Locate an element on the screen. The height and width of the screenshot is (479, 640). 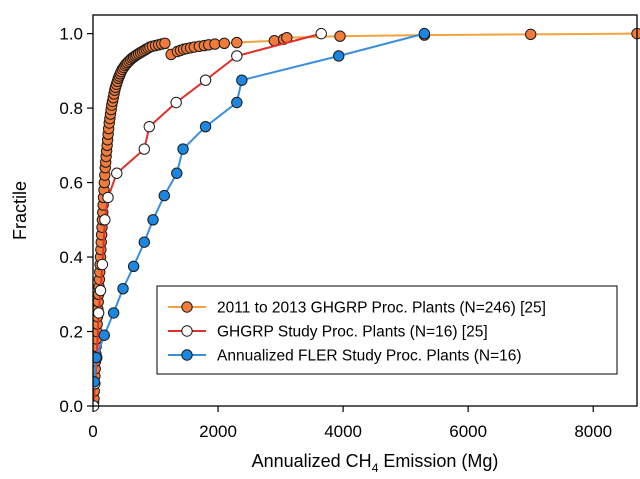
y-tick-label: 0.6 is located at coordinates (71, 183).